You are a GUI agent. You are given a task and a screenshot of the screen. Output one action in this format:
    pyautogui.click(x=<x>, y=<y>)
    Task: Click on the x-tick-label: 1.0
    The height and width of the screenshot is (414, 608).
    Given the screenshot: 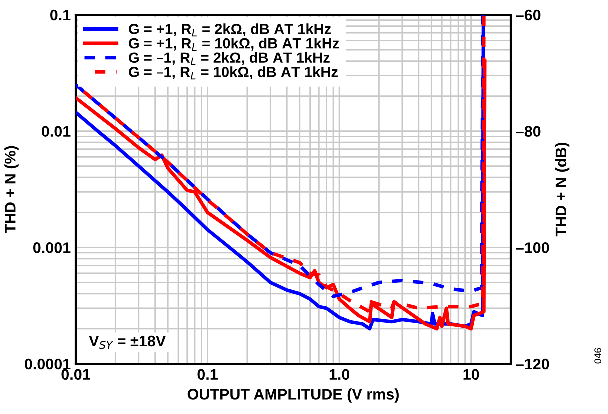 What is the action you would take?
    pyautogui.click(x=340, y=374)
    